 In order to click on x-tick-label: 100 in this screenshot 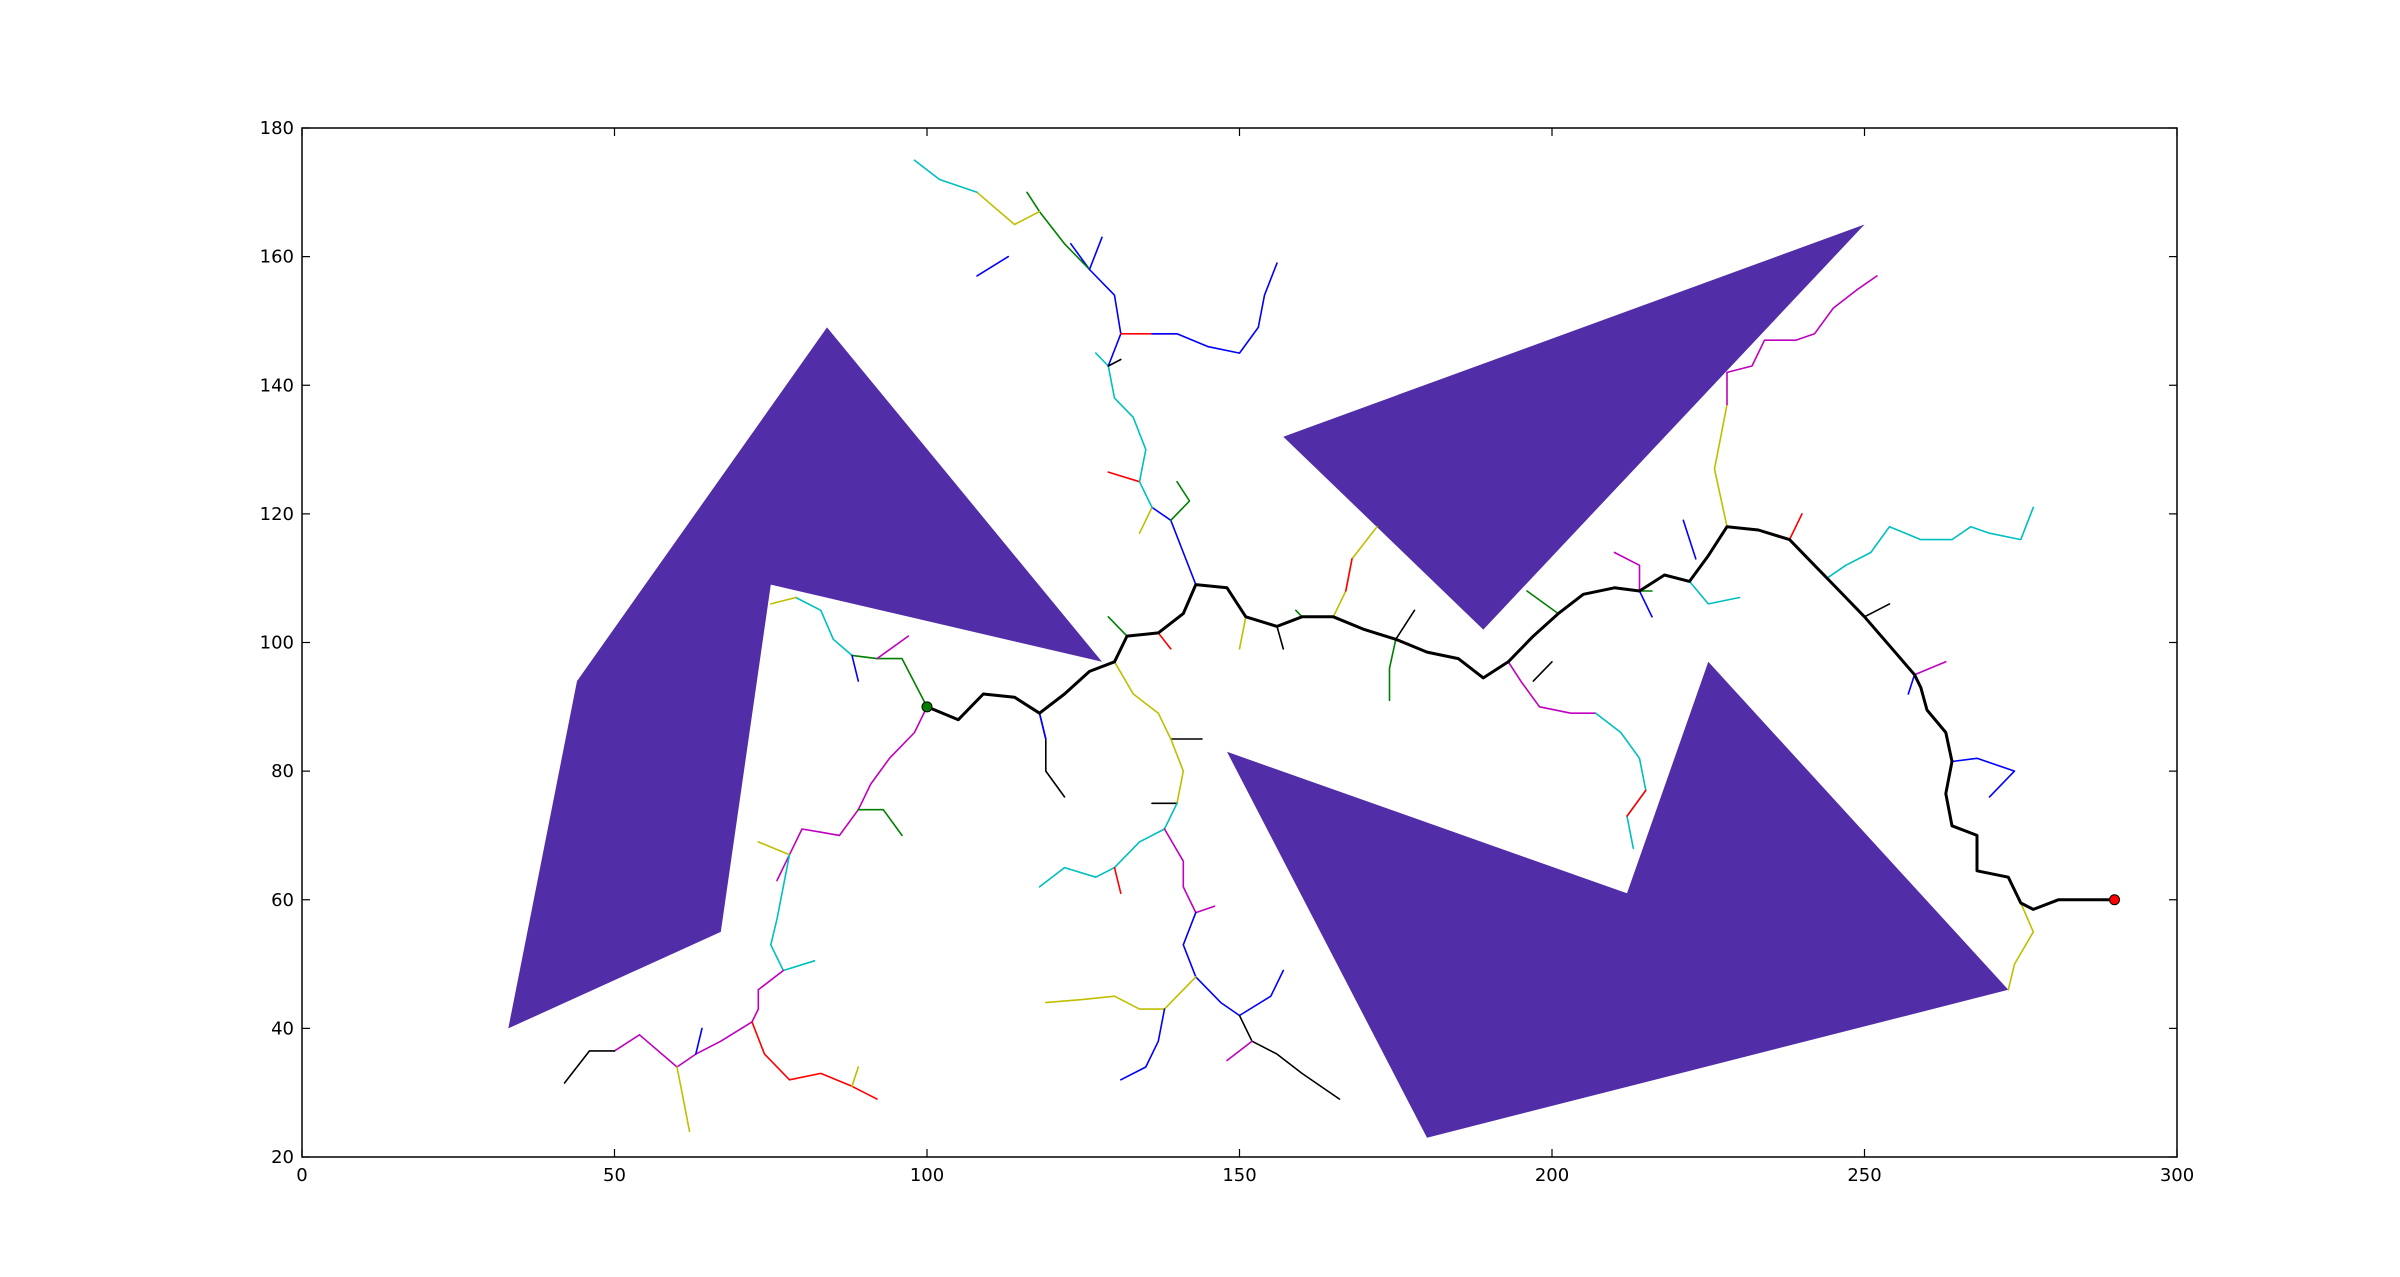, I will do `click(927, 1175)`.